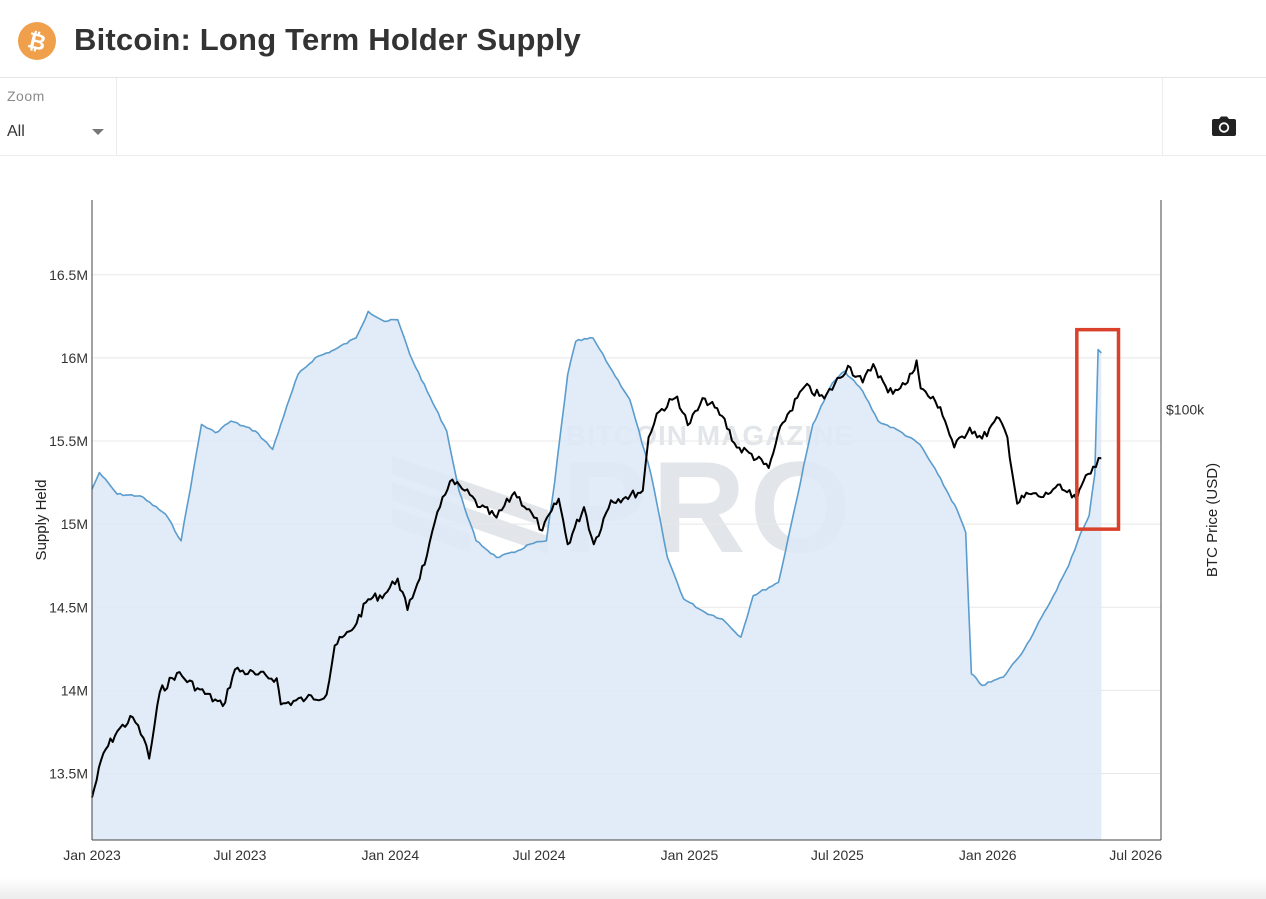 This screenshot has width=1266, height=899. Describe the element at coordinates (74, 358) in the screenshot. I see `y-left-tick-label: 16M` at that location.